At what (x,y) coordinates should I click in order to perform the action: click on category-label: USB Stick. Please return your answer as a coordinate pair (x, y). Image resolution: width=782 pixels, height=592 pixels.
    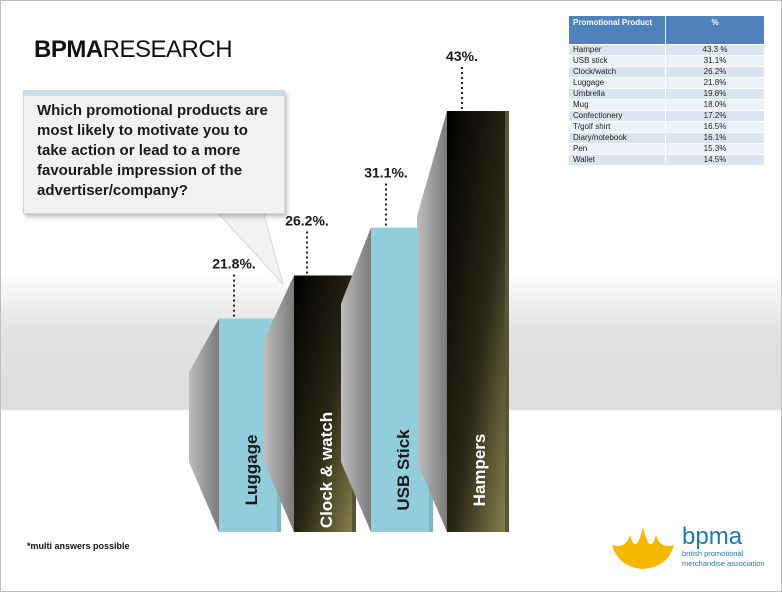
    Looking at the image, I should click on (403, 470).